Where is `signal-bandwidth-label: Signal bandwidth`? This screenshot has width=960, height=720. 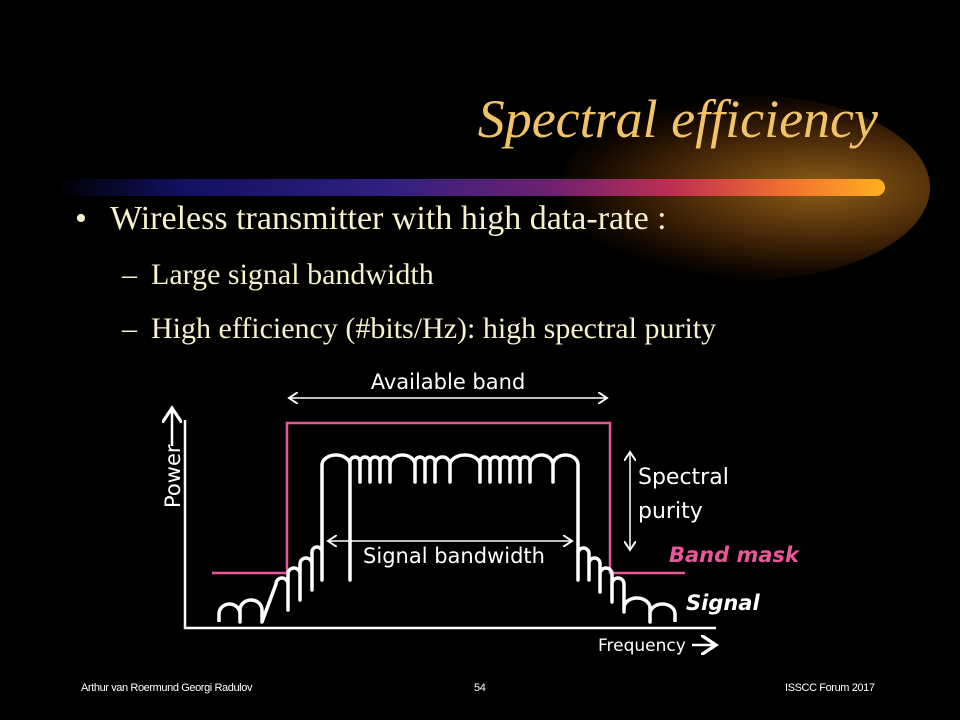 signal-bandwidth-label: Signal bandwidth is located at coordinates (454, 556).